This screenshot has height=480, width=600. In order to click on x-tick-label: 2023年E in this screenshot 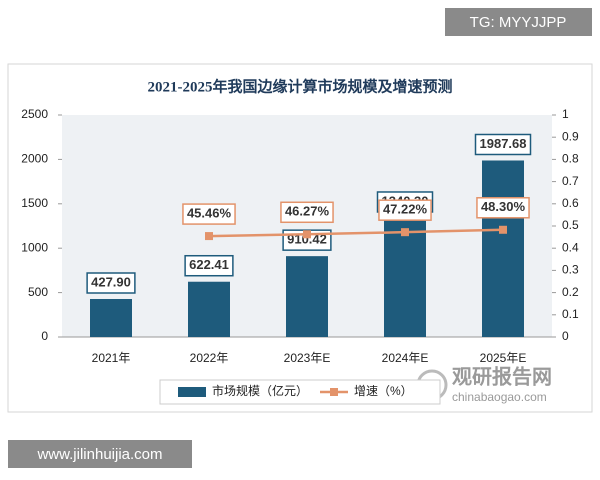, I will do `click(307, 358)`.